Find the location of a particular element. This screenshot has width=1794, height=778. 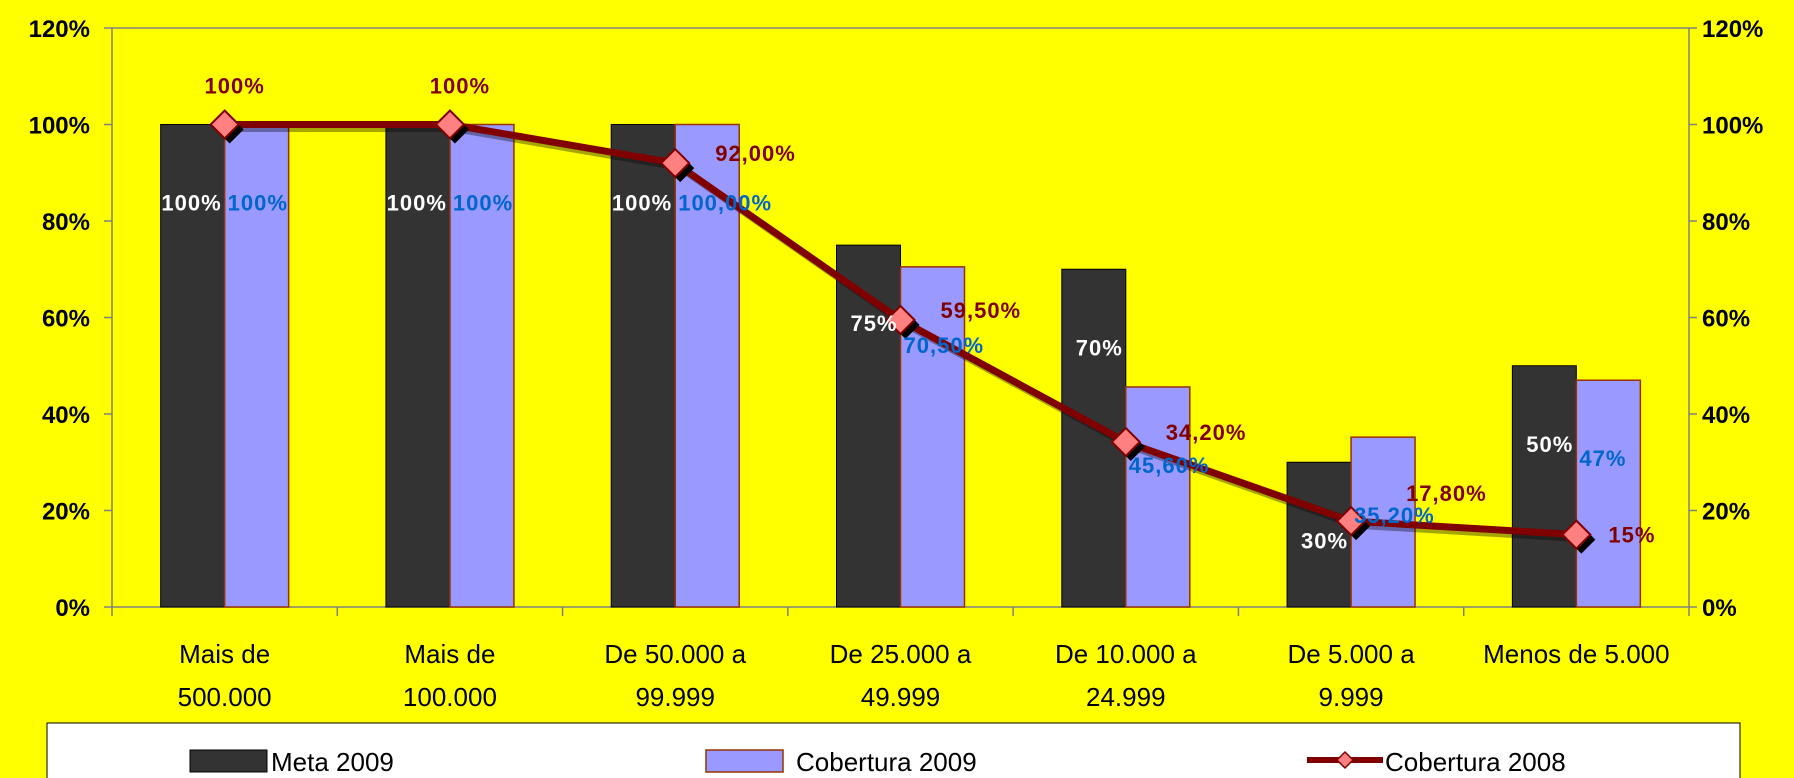

legend-label-cobertura-2008: Cobertura 2008 is located at coordinates (1475, 762).